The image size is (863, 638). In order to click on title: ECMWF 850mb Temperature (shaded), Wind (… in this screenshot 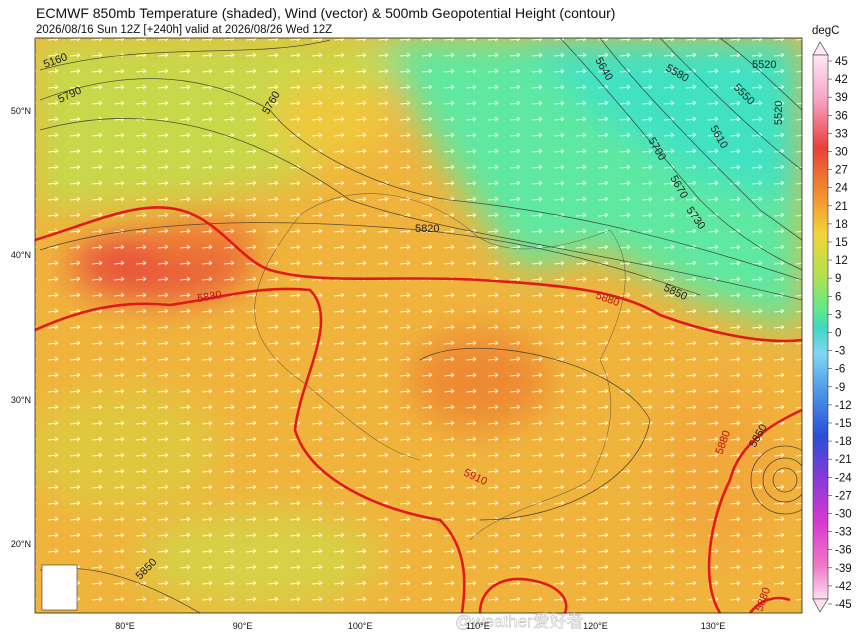, I will do `click(325, 13)`.